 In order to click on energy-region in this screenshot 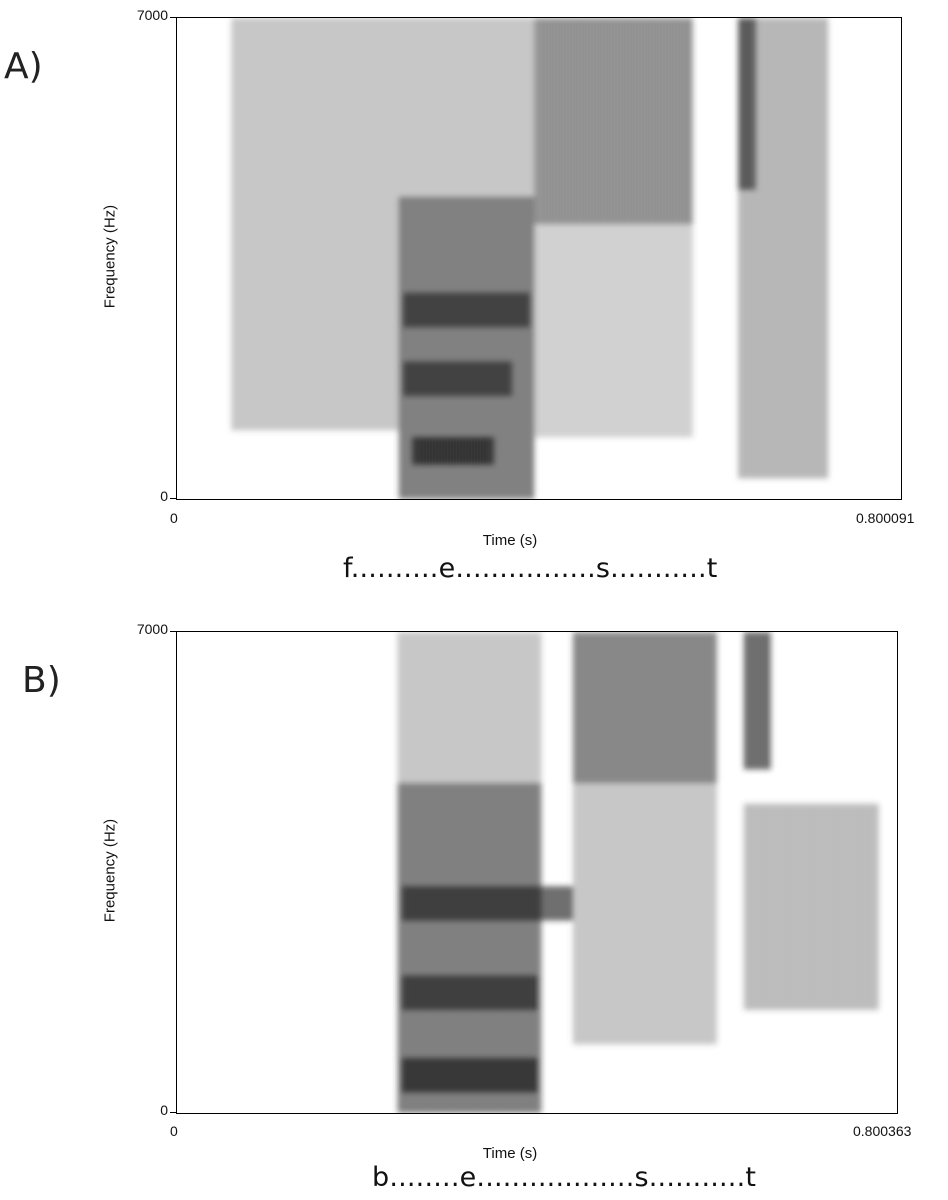, I will do `click(757, 701)`.